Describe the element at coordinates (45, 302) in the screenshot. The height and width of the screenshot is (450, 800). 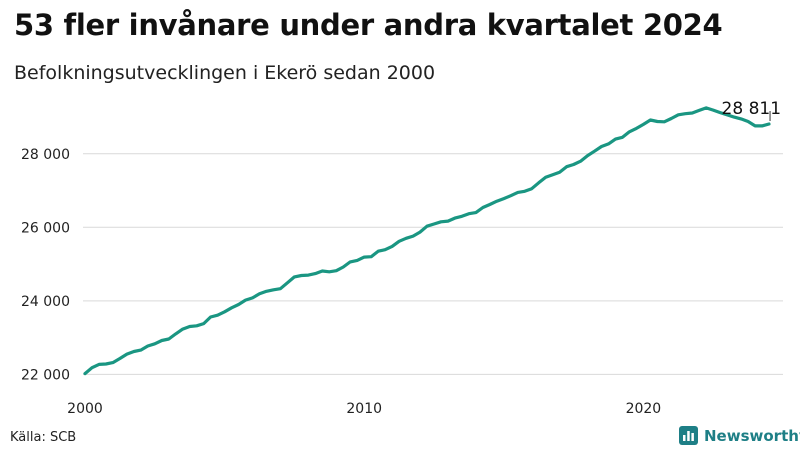
I see `y-tick-label: 24 000` at that location.